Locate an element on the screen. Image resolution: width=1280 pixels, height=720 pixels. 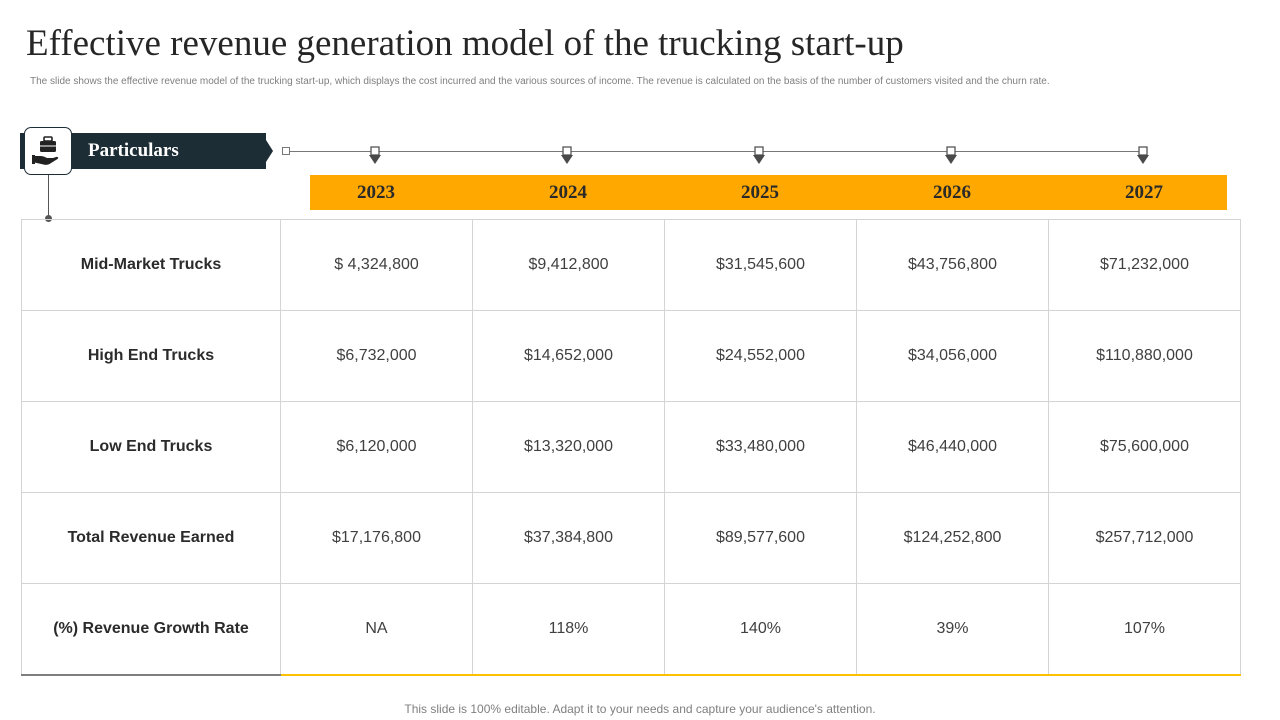
table-cell: $71,232,000 is located at coordinates (1144, 265).